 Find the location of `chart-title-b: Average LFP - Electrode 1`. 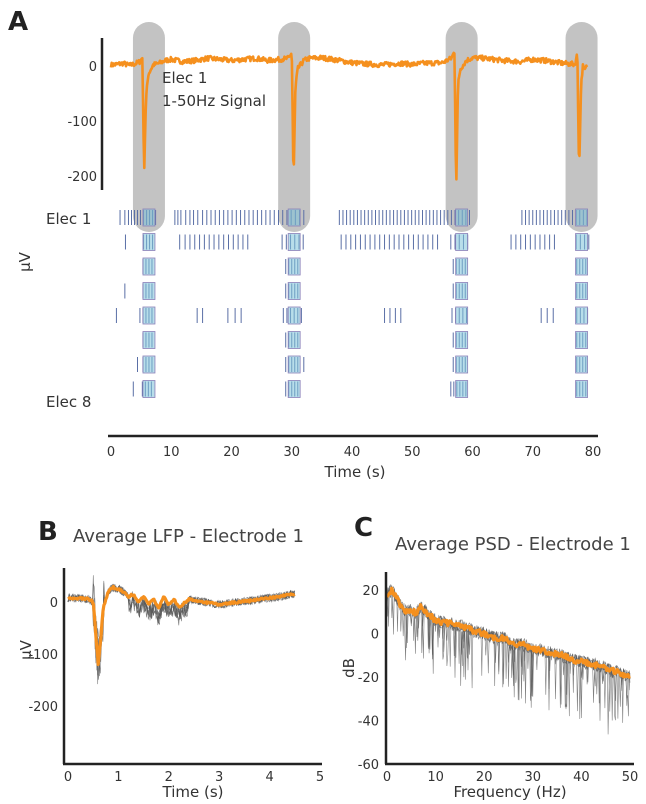

chart-title-b: Average LFP - Electrode 1 is located at coordinates (188, 536).